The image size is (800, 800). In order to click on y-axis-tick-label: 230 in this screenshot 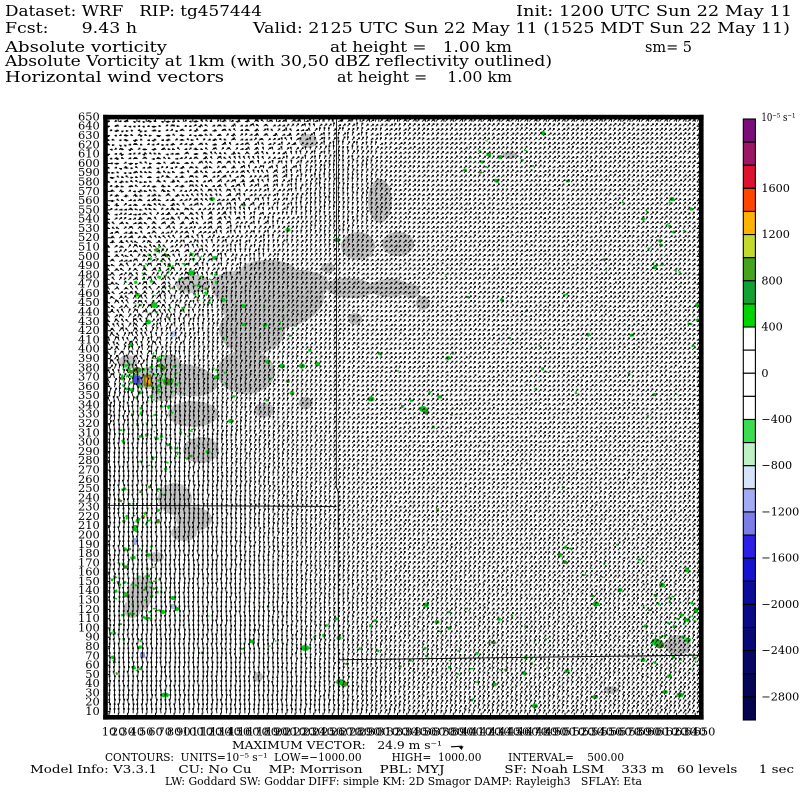, I will do `click(89, 507)`.